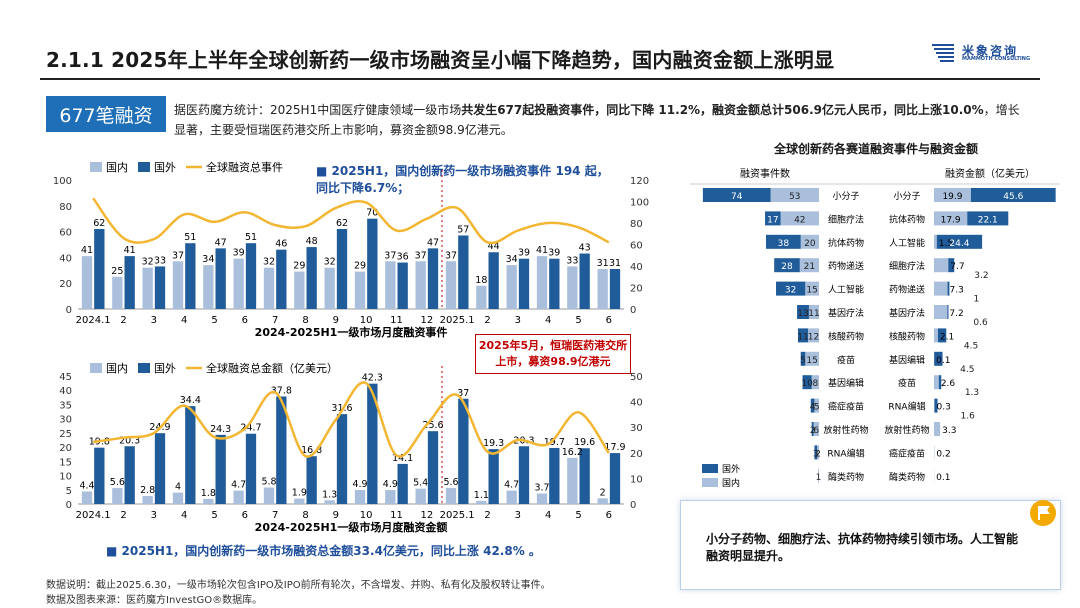 The height and width of the screenshot is (608, 1080). Describe the element at coordinates (988, 220) in the screenshot. I see `amount-label-foreign: 22.1` at that location.